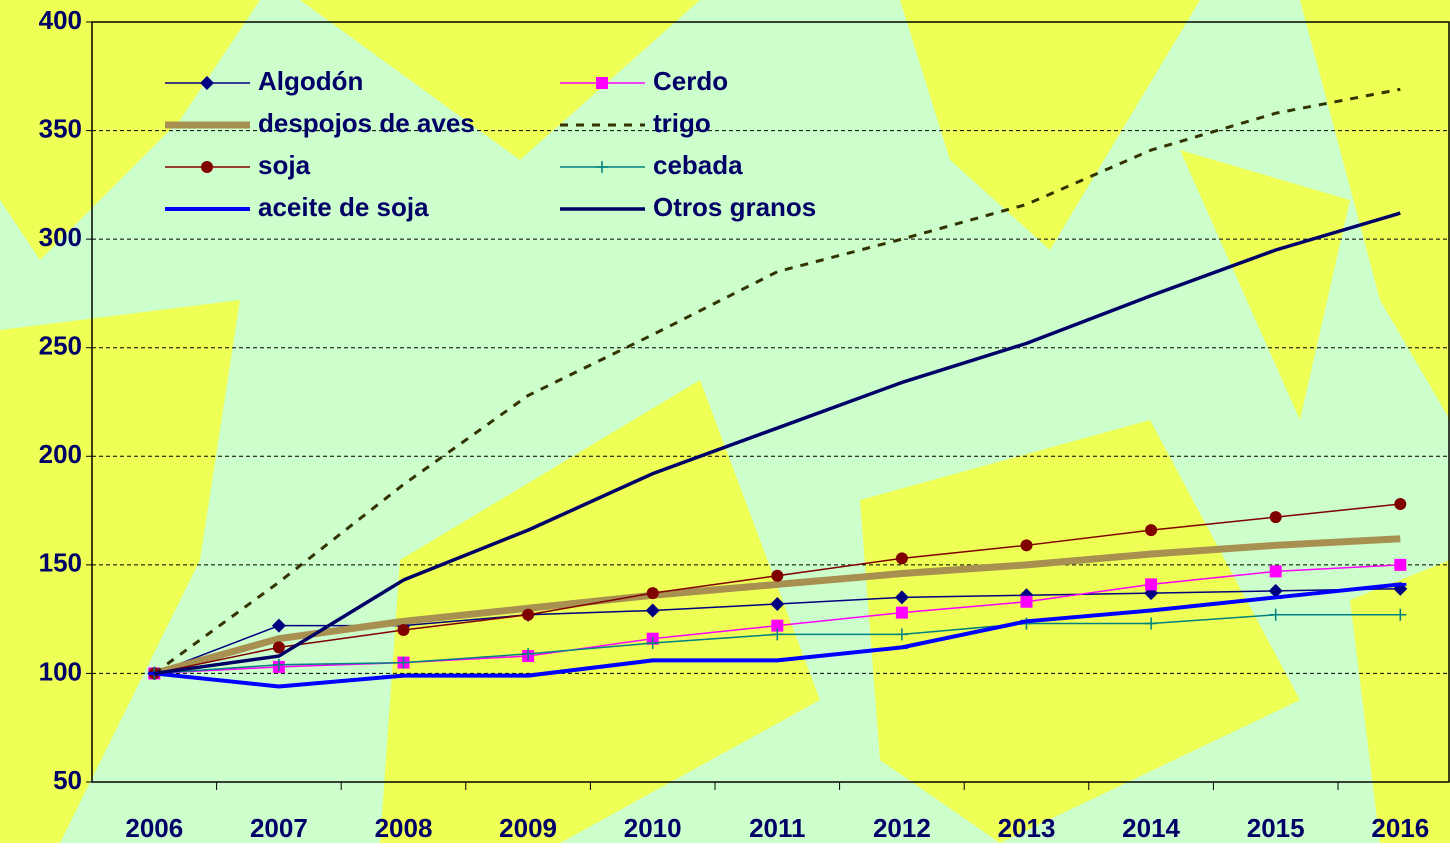 This screenshot has height=848, width=1450. I want to click on y-tick-label: 250, so click(60, 346).